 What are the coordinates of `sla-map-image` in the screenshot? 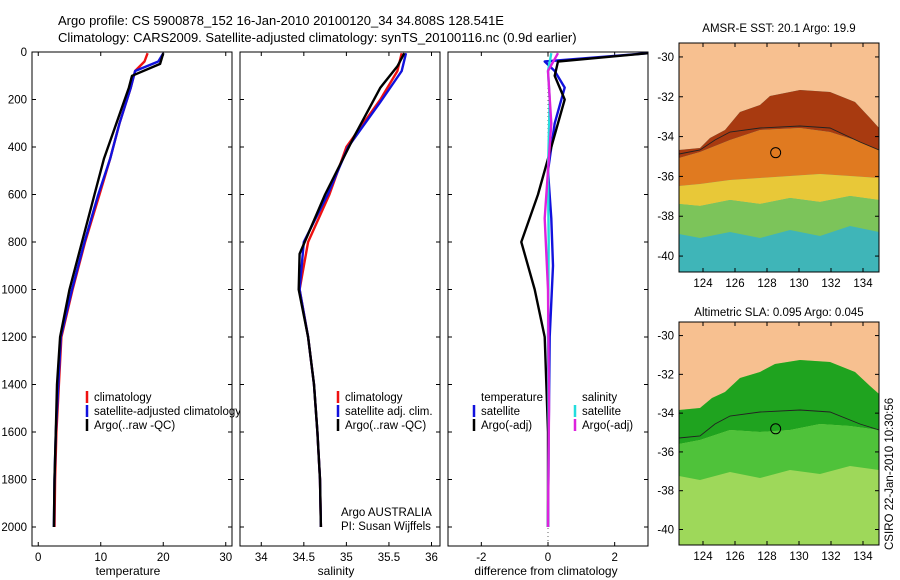 It's located at (779, 433).